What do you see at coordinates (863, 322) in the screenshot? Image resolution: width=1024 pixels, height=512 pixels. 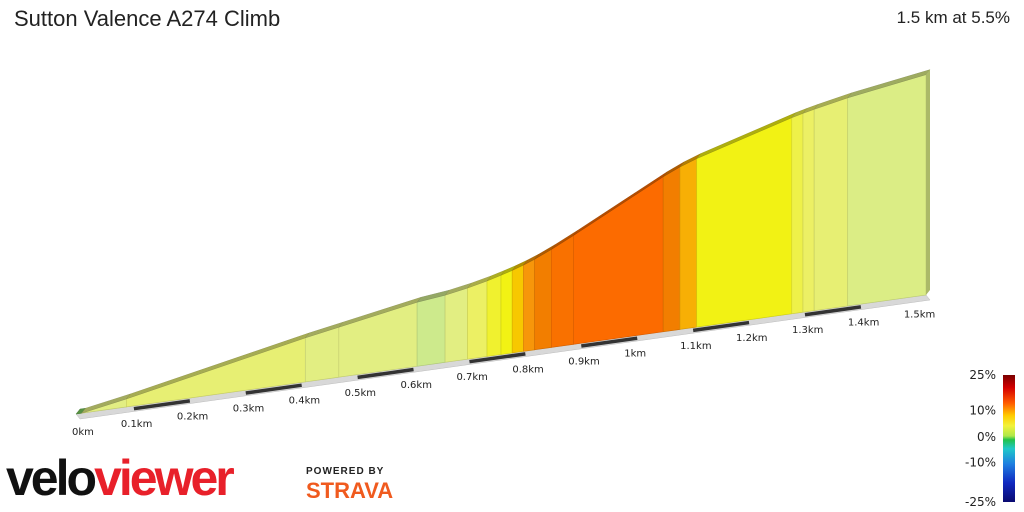 I see `distance-tick-label: 1.4km` at bounding box center [863, 322].